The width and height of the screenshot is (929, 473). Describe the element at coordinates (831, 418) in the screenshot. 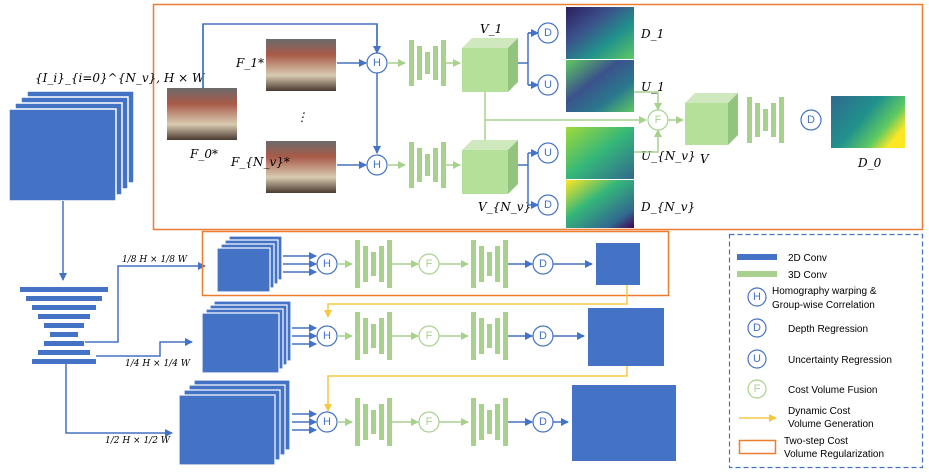

I see `legend-label-dynamic: Dynamic Cost Volume Generation` at that location.